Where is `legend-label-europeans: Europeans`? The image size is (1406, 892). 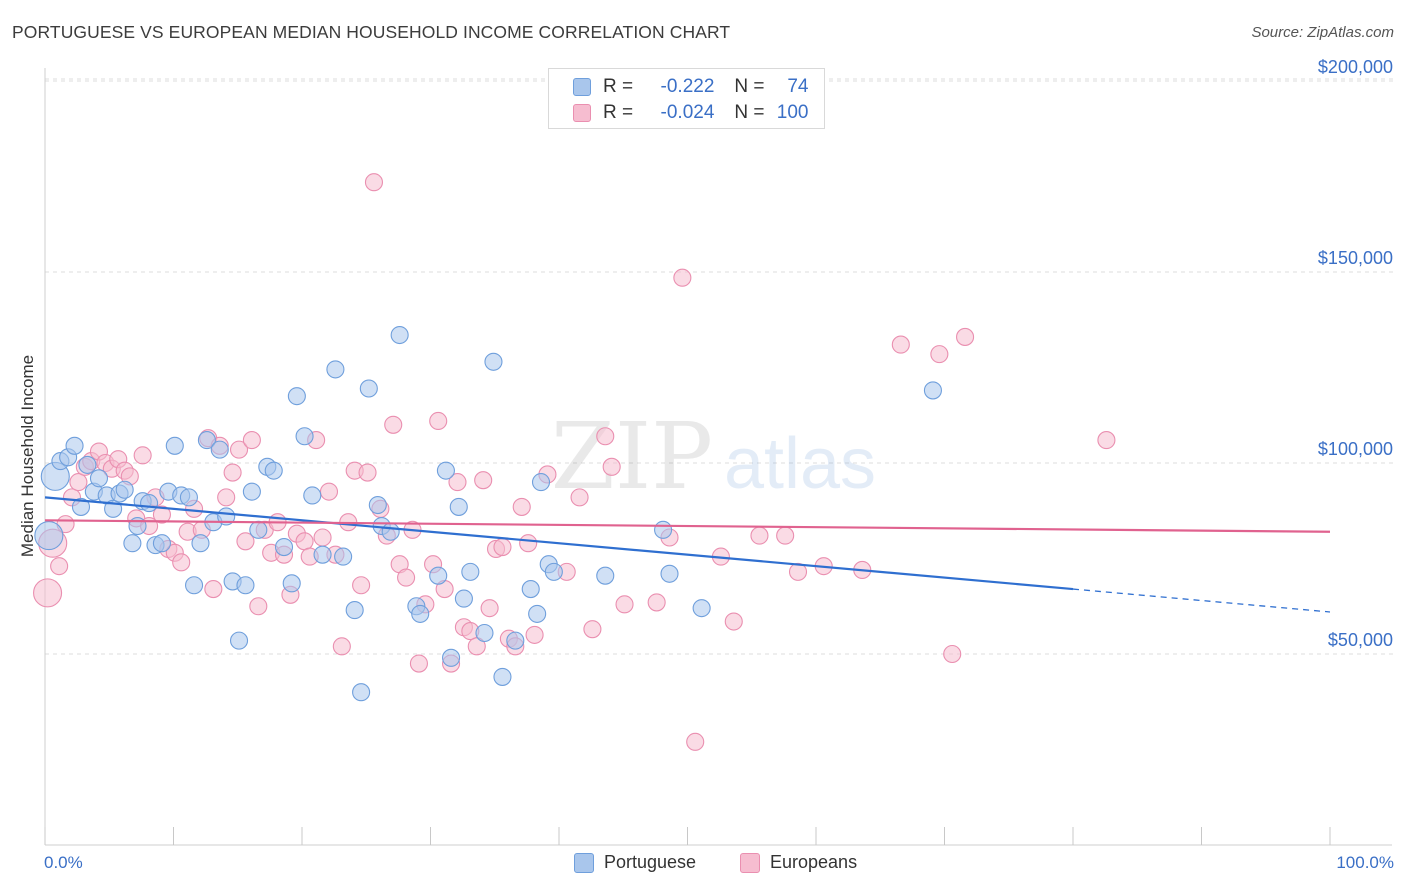 legend-label-europeans: Europeans is located at coordinates (814, 862).